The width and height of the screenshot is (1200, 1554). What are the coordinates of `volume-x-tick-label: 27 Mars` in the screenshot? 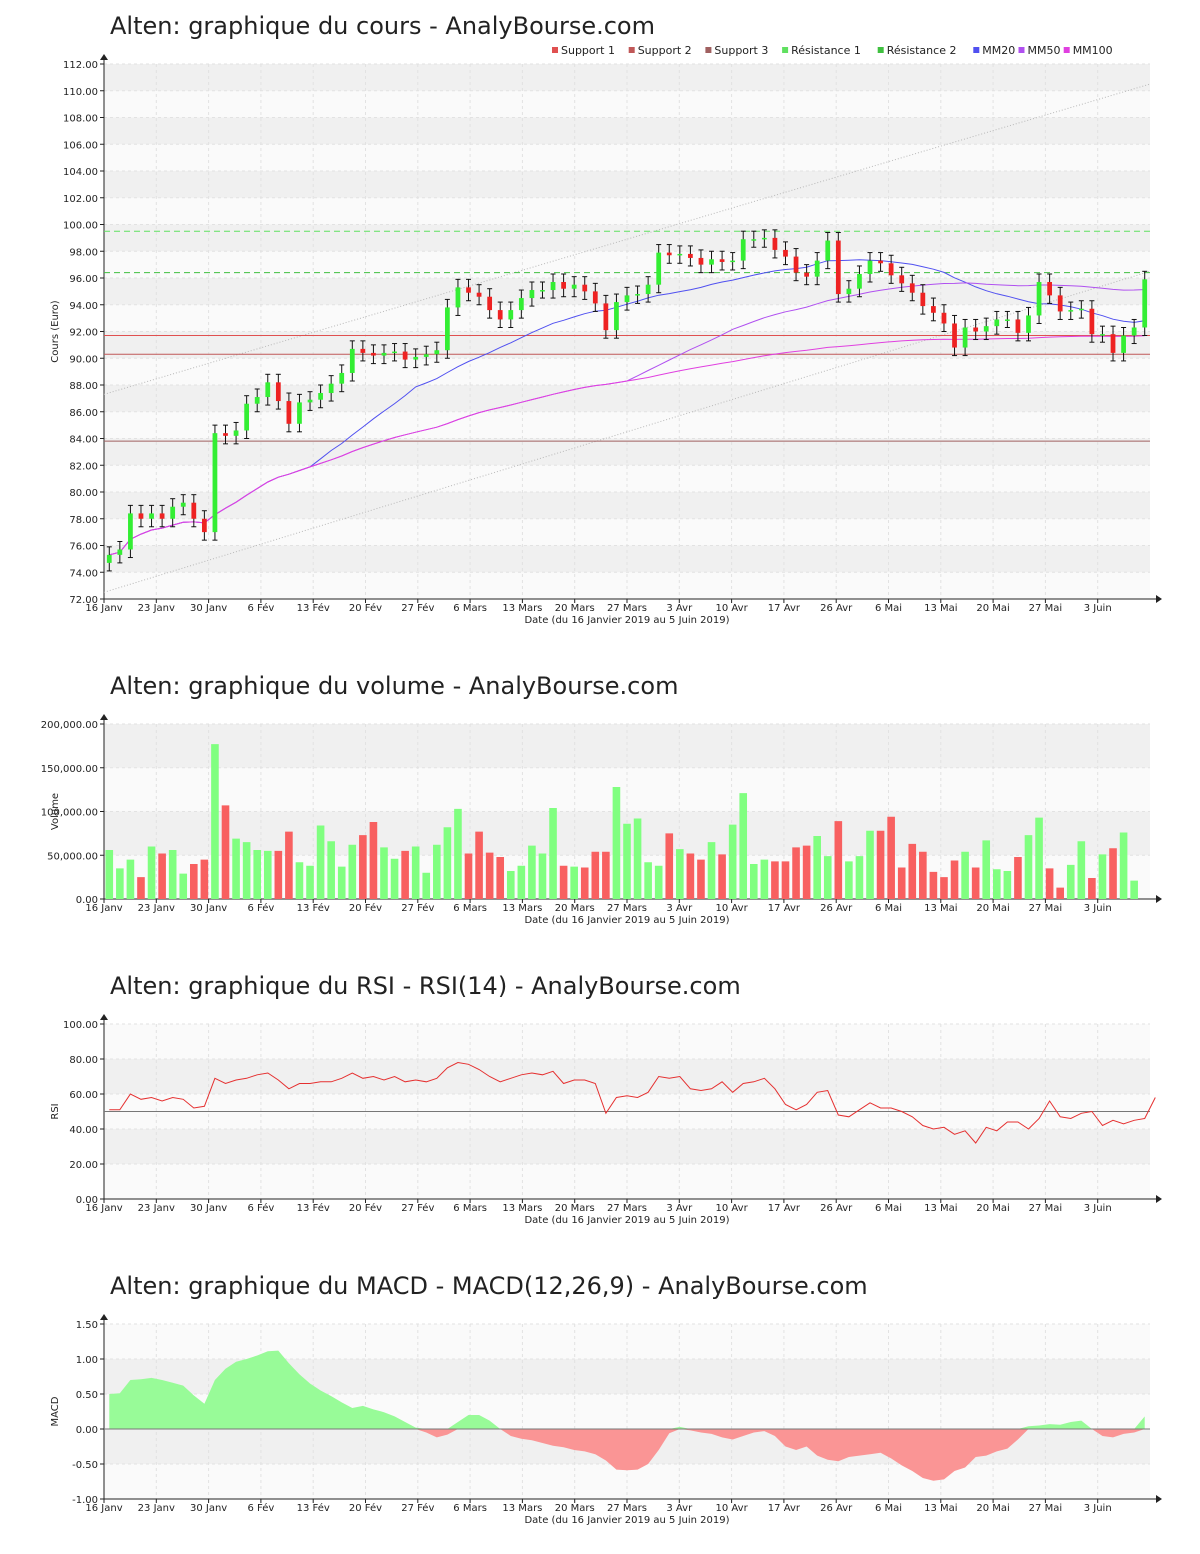 It's located at (627, 908).